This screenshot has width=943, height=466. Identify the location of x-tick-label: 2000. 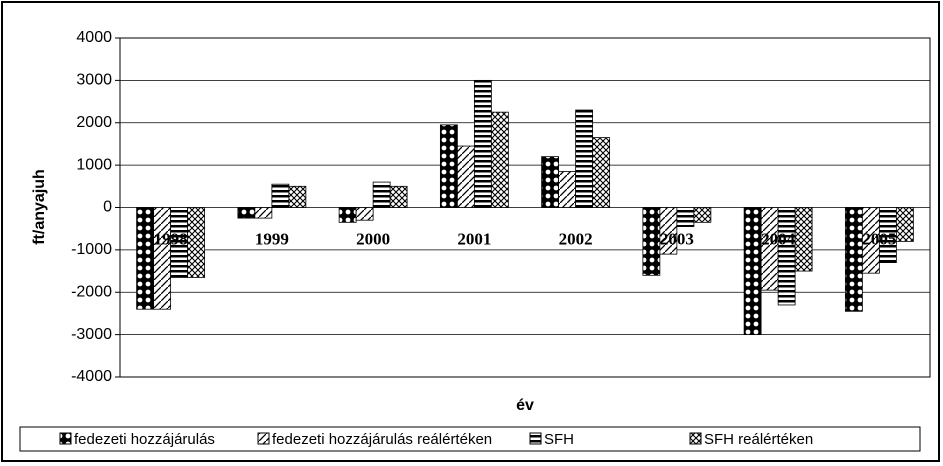
(373, 238).